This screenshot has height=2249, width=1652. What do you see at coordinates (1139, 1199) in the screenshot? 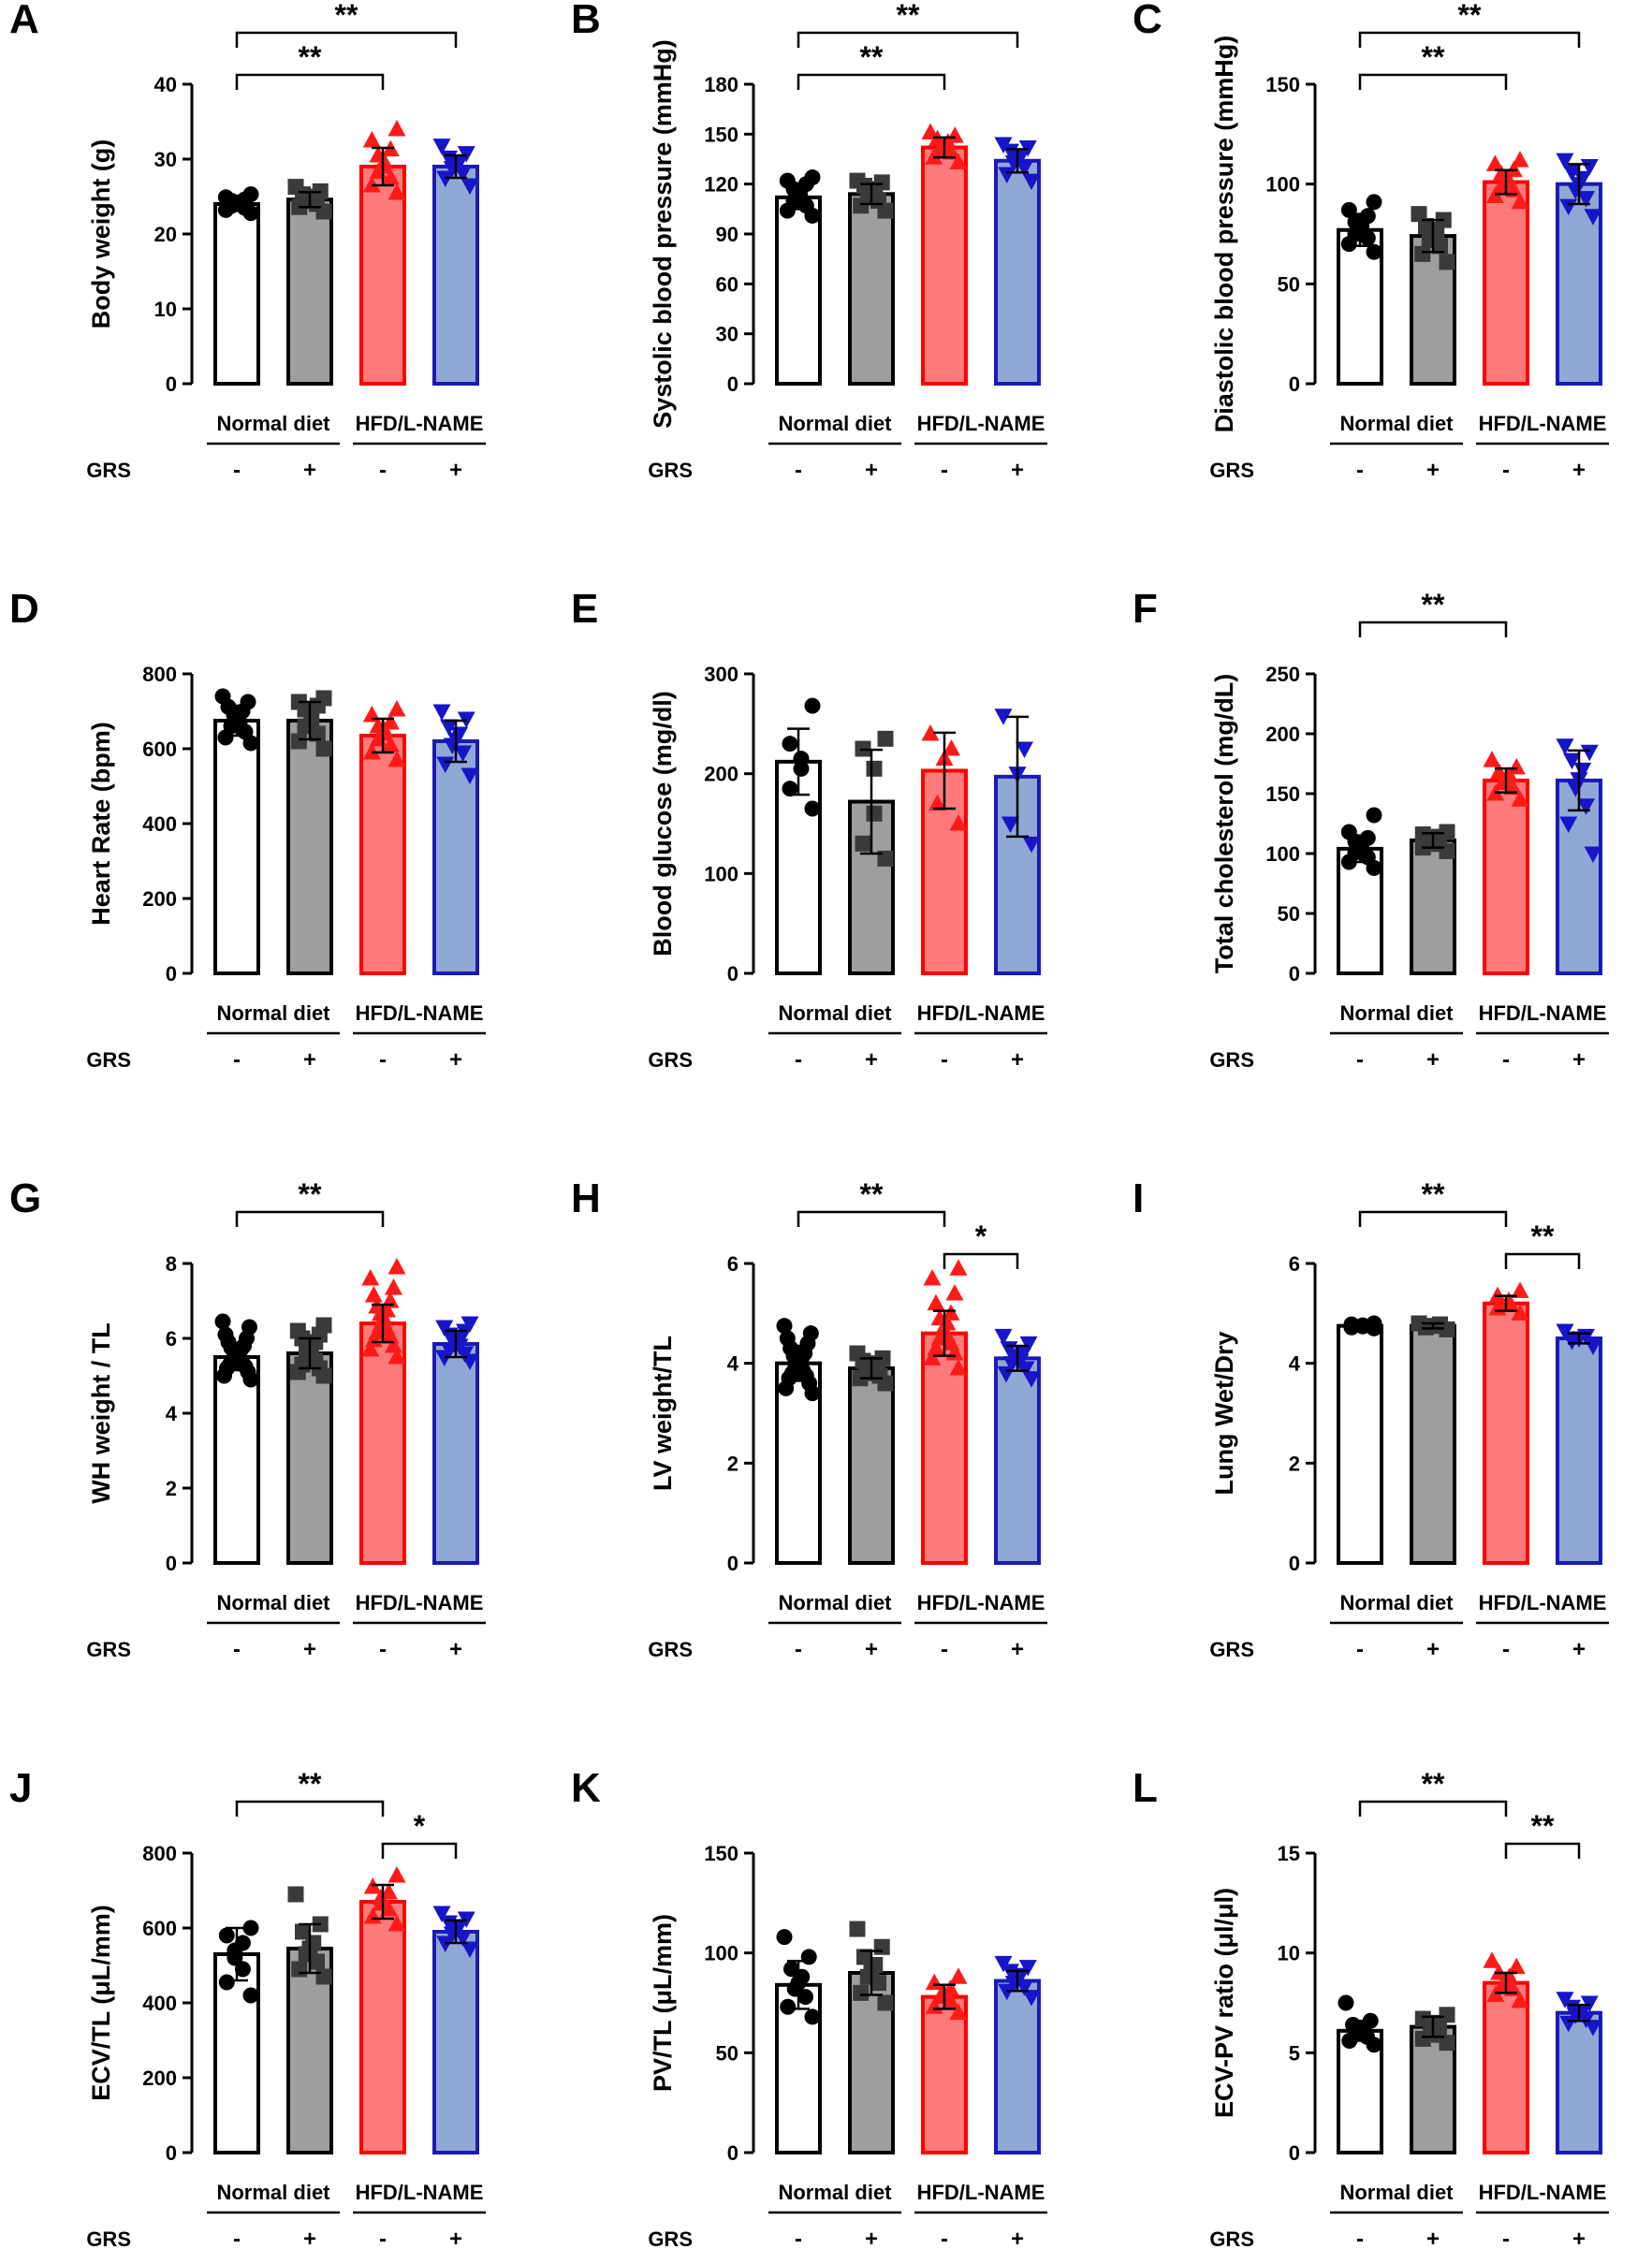
I see `panel-letter: I` at bounding box center [1139, 1199].